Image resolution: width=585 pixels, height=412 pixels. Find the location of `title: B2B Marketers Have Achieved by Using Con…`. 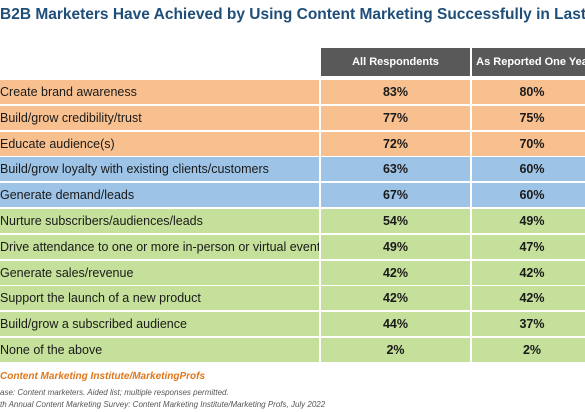

title: B2B Marketers Have Achieved by Using Con… is located at coordinates (292, 14).